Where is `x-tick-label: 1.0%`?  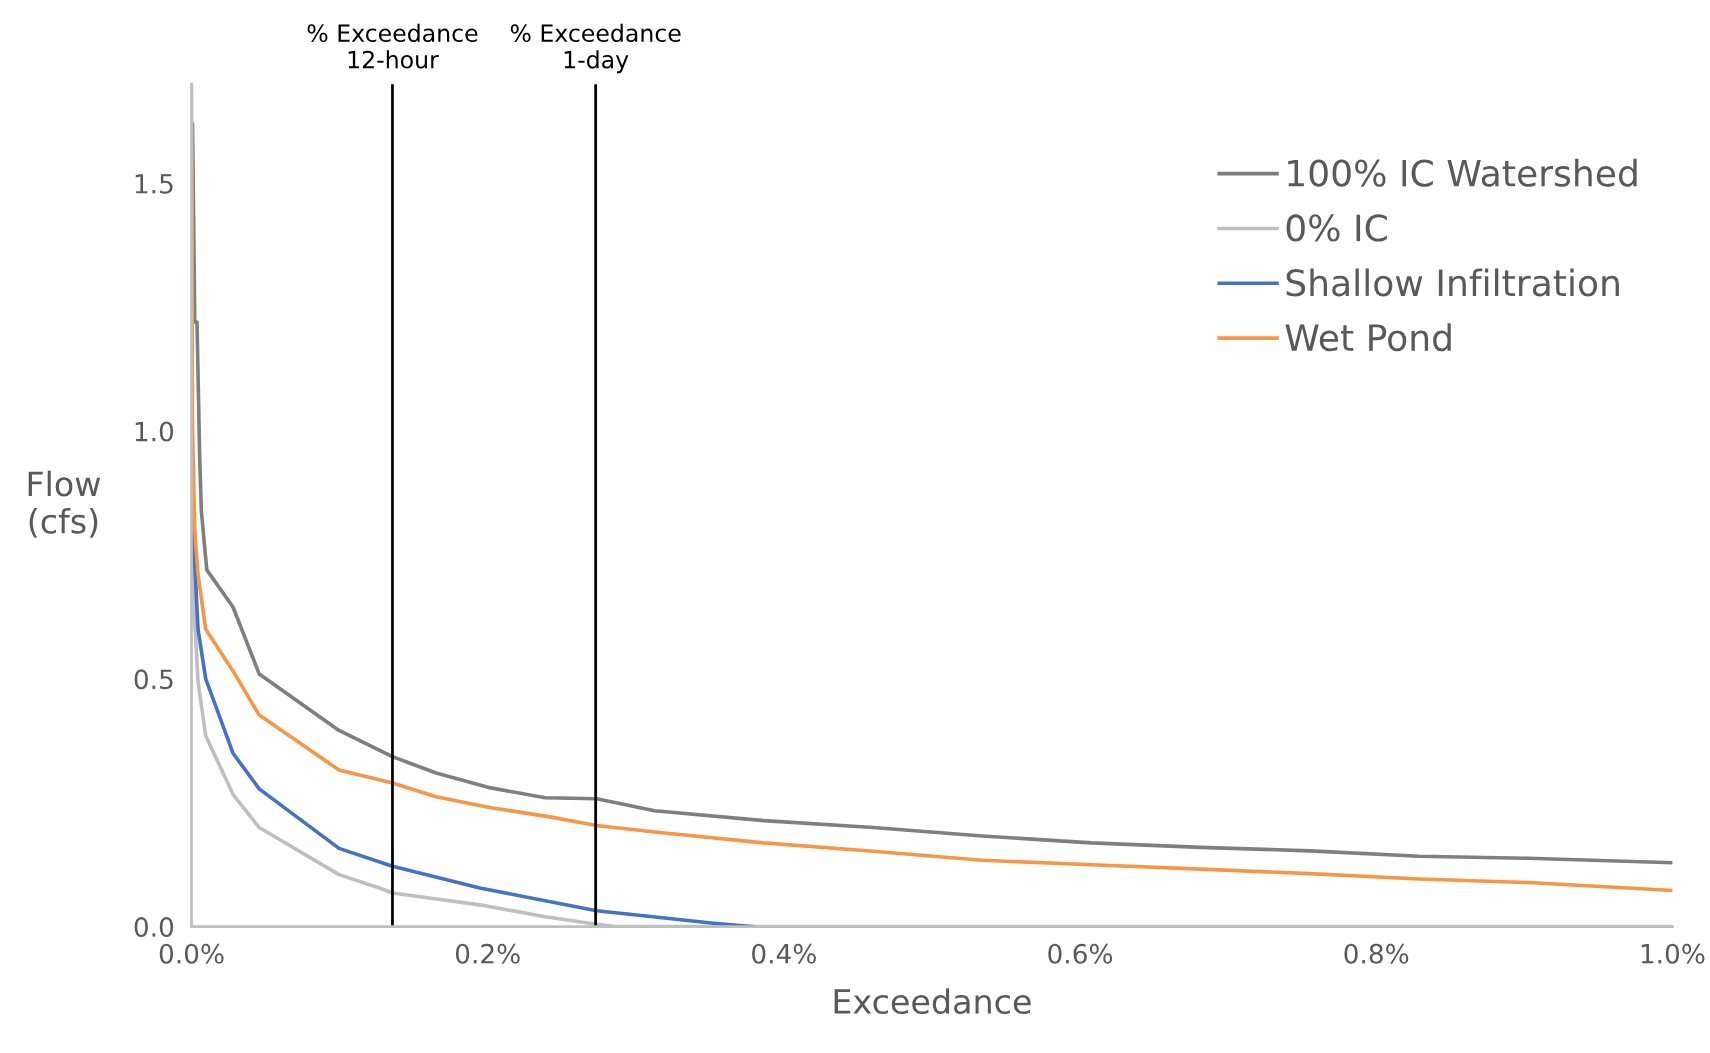
x-tick-label: 1.0% is located at coordinates (1673, 953).